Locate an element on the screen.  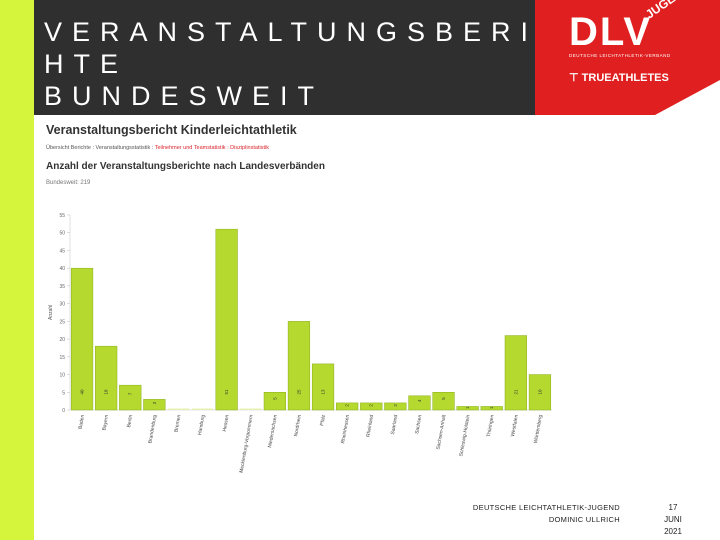
x-tick-label: Saarland is located at coordinates (394, 424).